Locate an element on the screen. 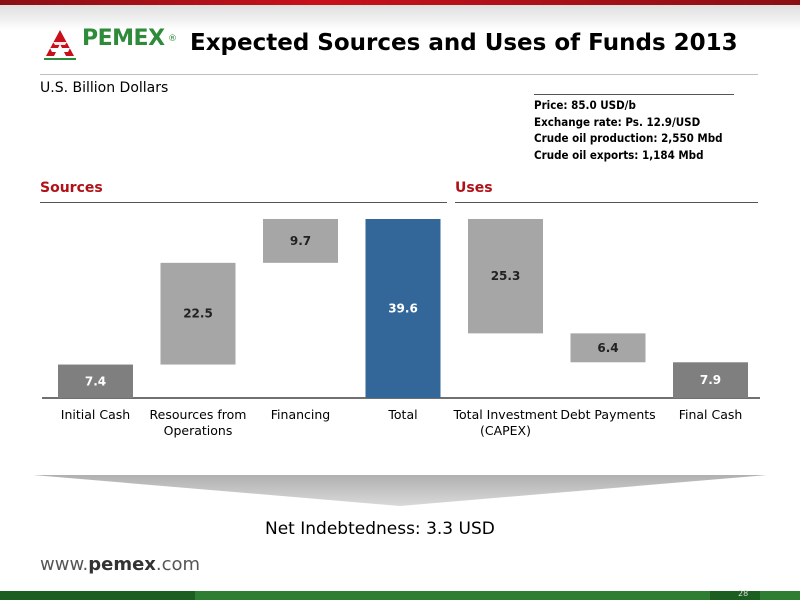  category-label-5-line-2: (CAPEX) is located at coordinates (505, 430).